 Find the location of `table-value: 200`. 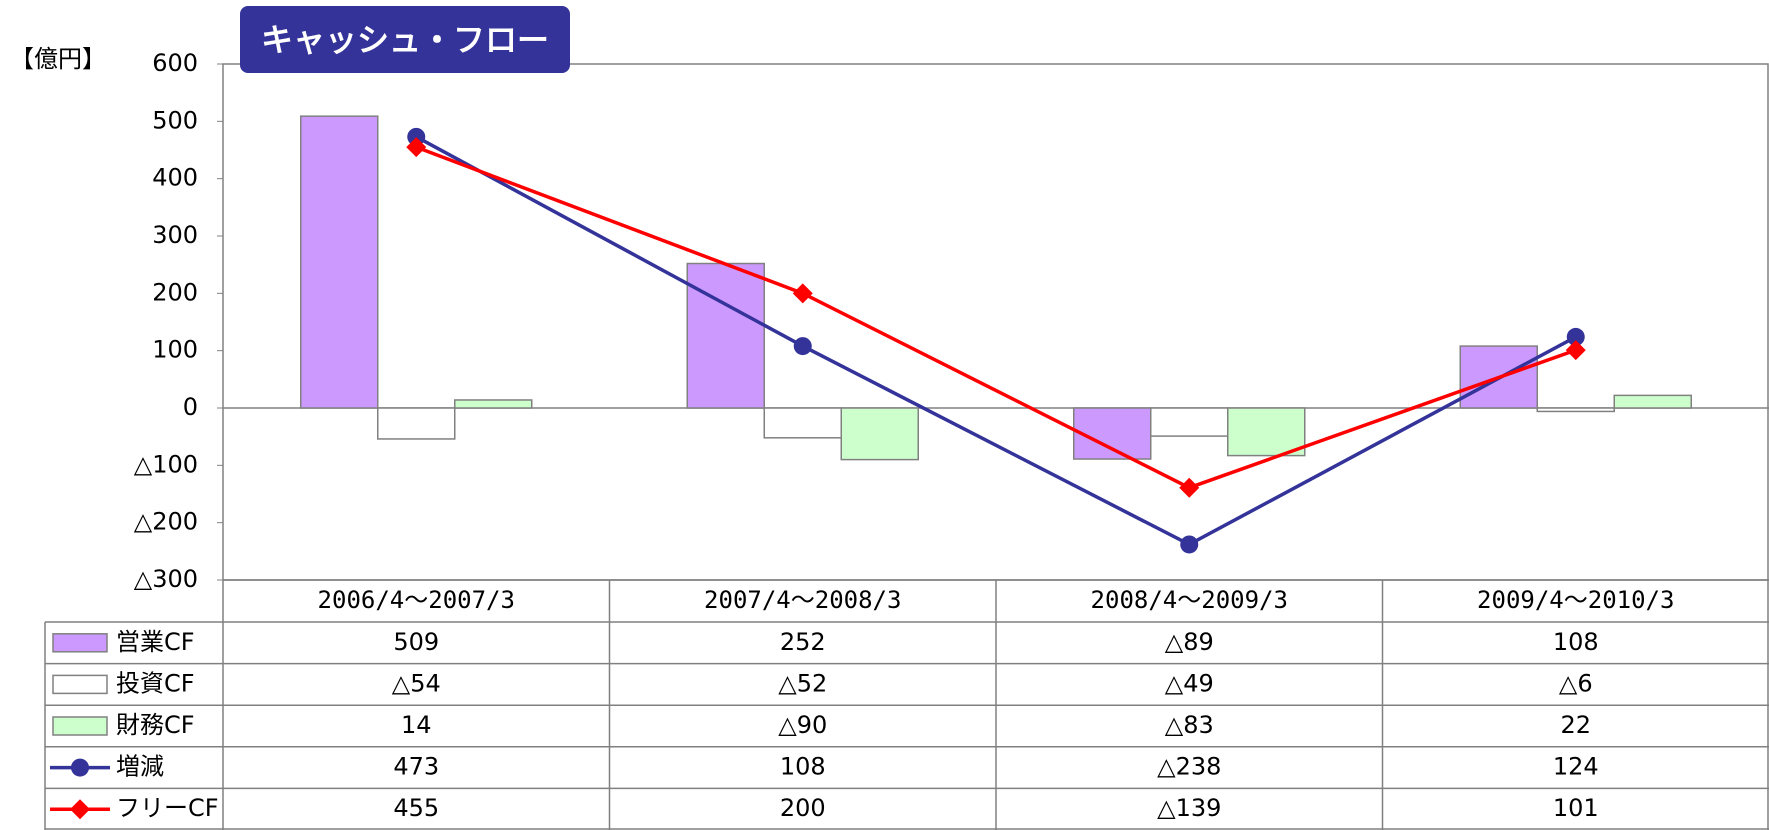

table-value: 200 is located at coordinates (803, 808).